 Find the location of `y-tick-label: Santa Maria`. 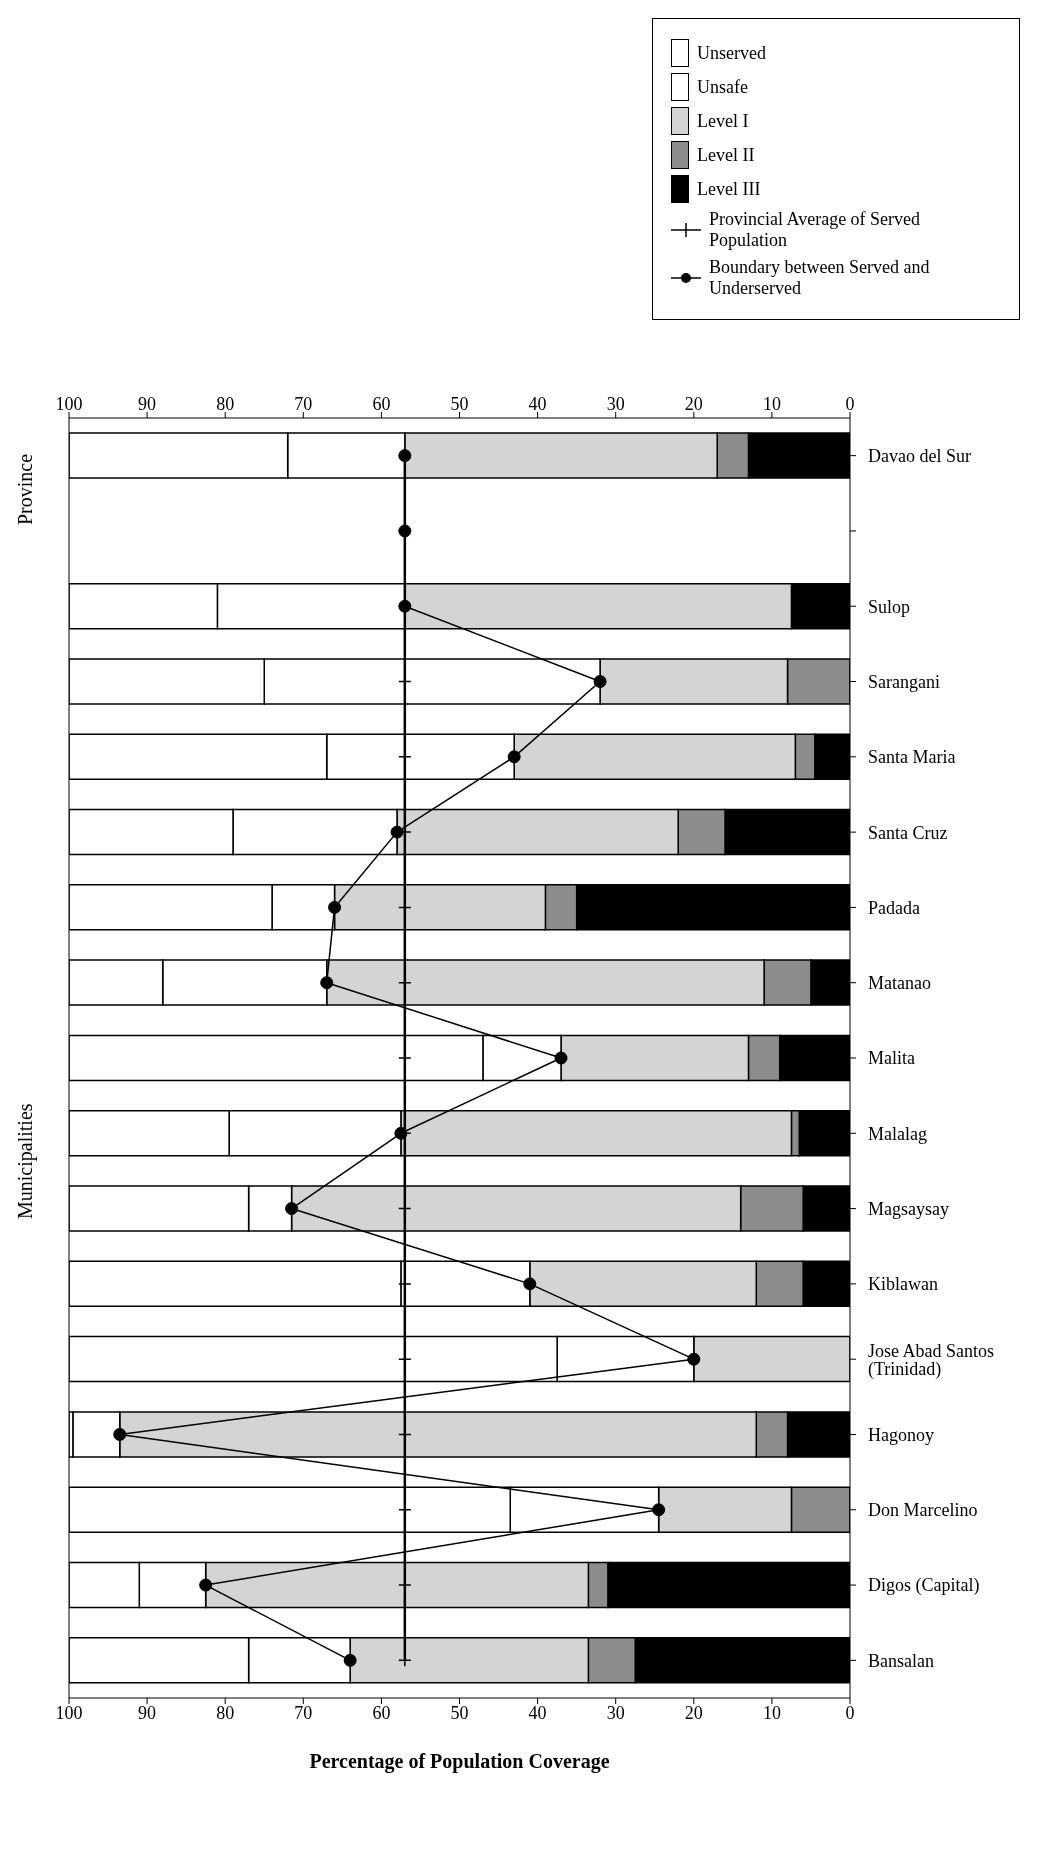

y-tick-label: Santa Maria is located at coordinates (912, 757).